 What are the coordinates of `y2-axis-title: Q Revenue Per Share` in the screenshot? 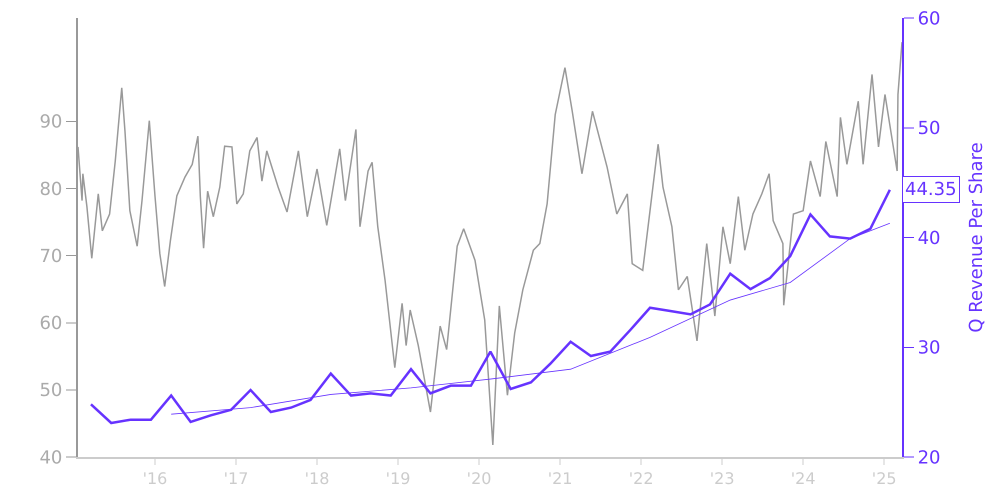 It's located at (977, 237).